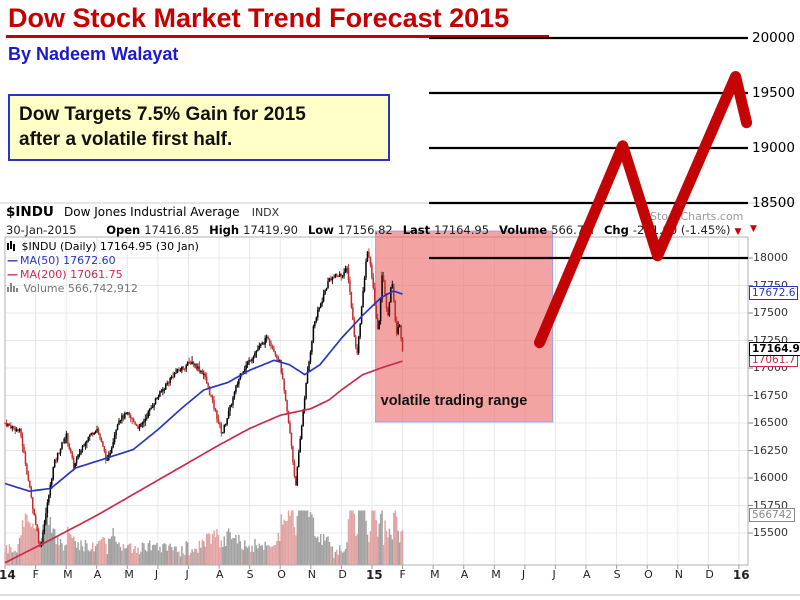 This screenshot has height=600, width=800. I want to click on x-axis-tick-label: 14, so click(8, 575).